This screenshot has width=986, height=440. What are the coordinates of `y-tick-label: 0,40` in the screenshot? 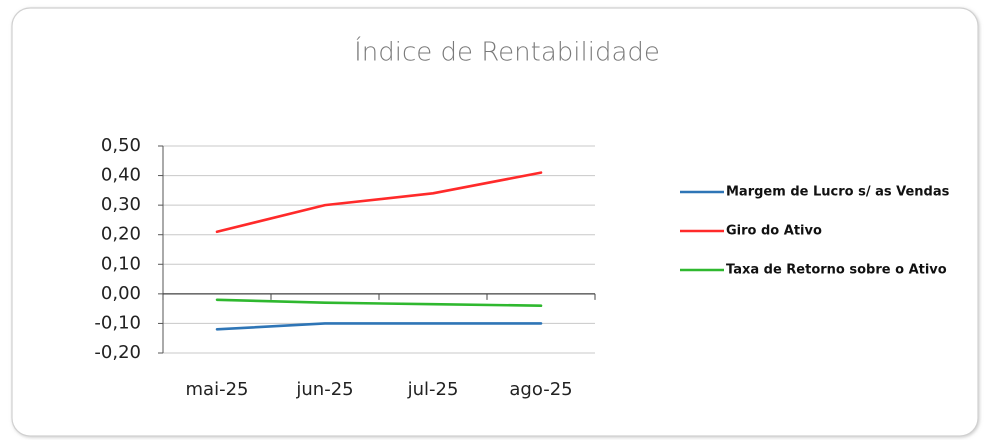 It's located at (121, 175).